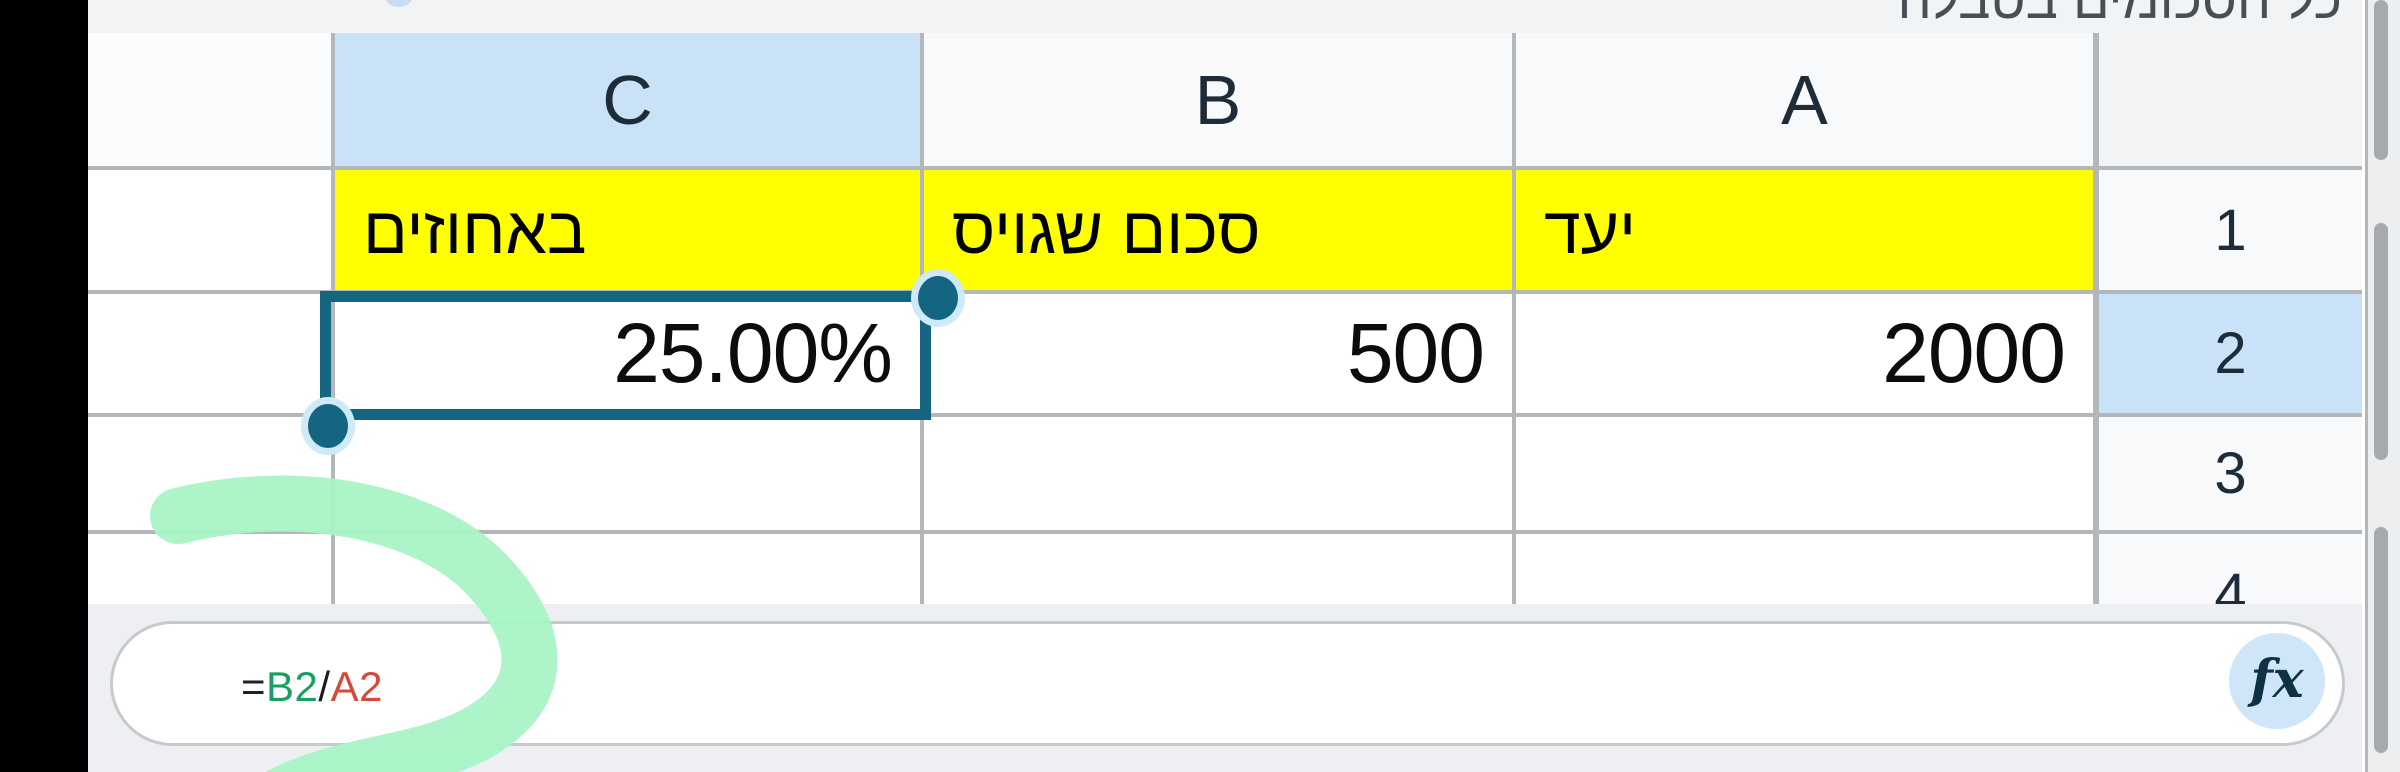 The height and width of the screenshot is (772, 2400). Describe the element at coordinates (2119, 15) in the screenshot. I see `clipped-heading-text: כל הסכומים בטבלה` at that location.